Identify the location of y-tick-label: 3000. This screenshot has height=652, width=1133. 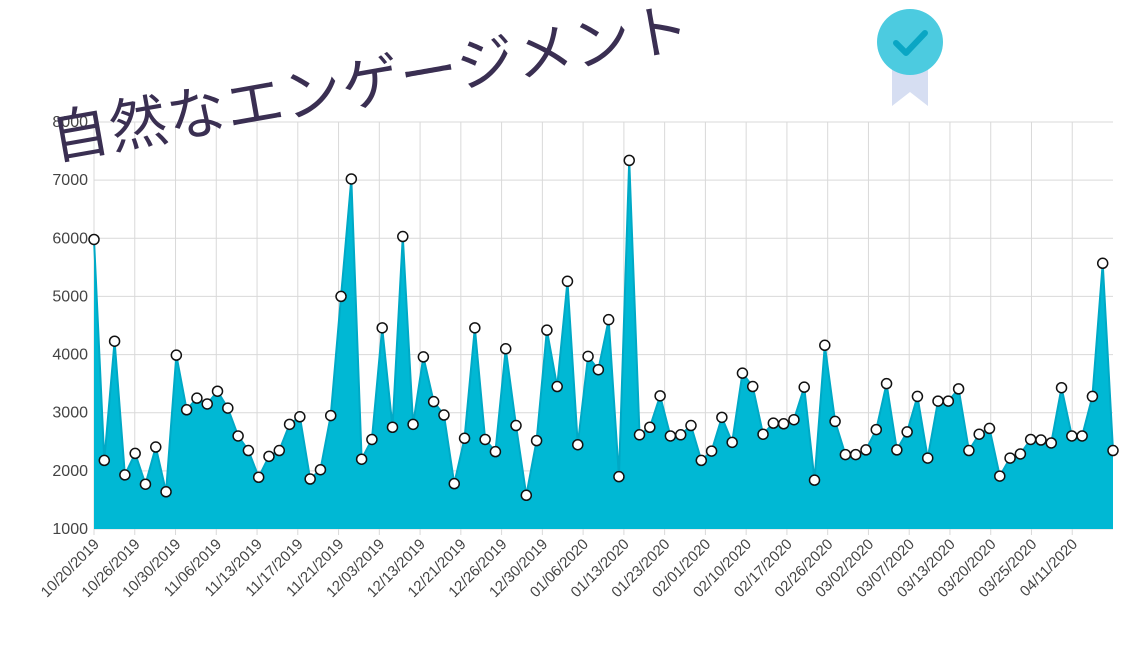
(70, 413).